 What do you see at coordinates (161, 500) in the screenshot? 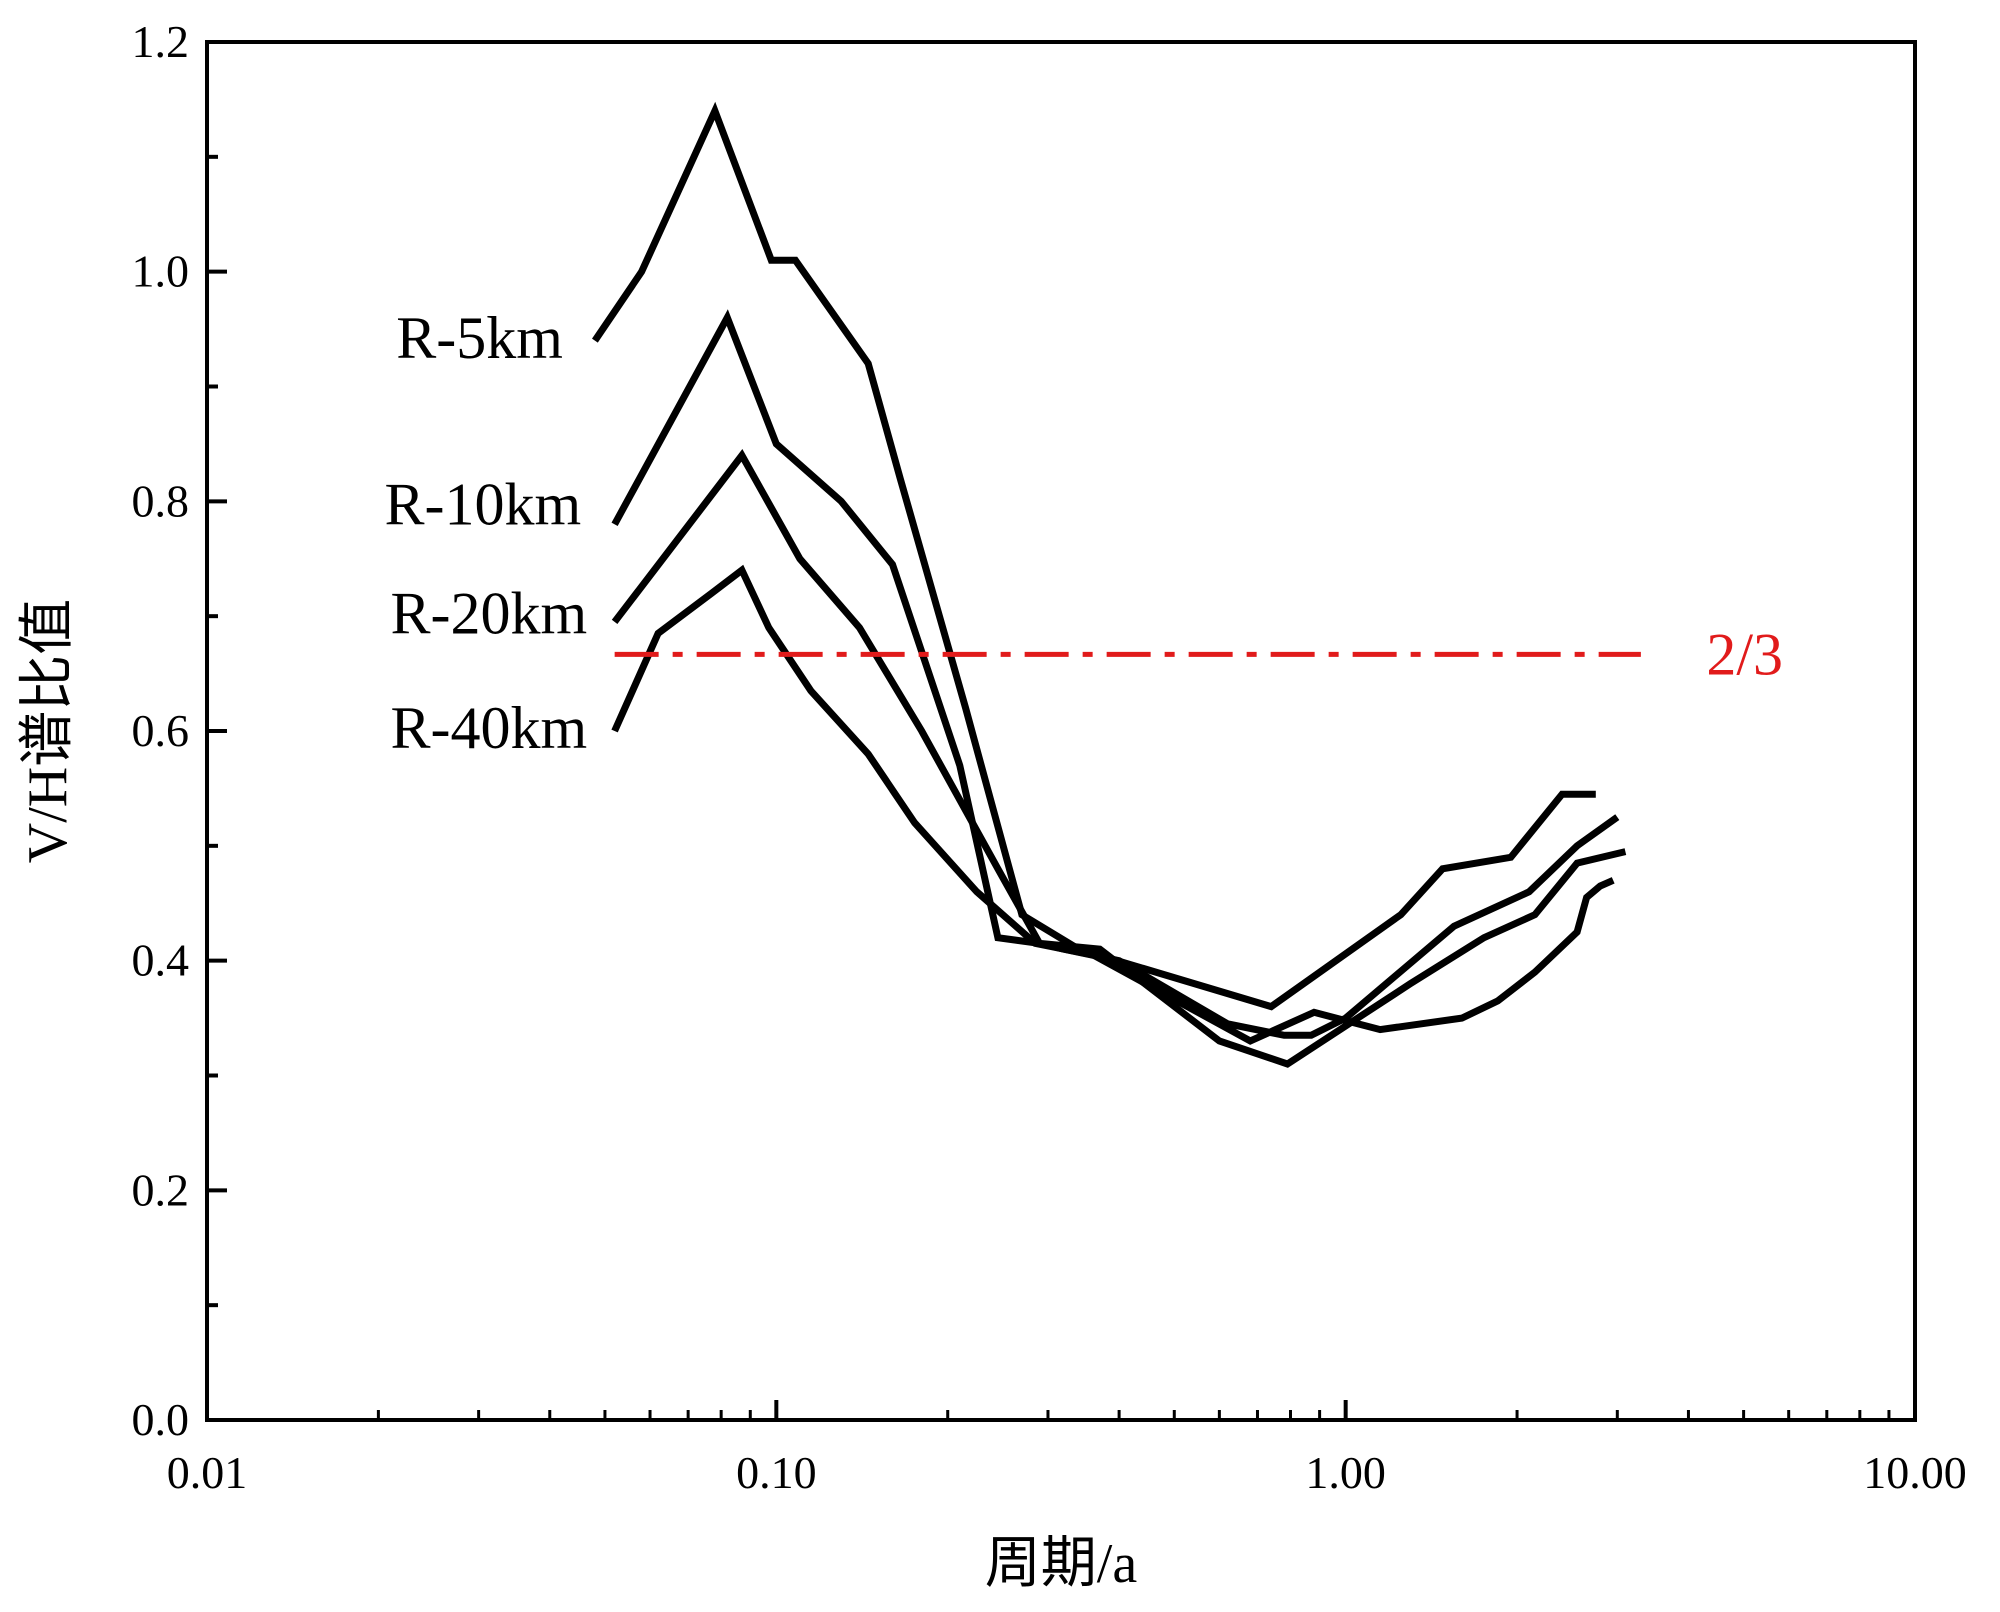
I see `y-tick-label: 0.8` at bounding box center [161, 500].